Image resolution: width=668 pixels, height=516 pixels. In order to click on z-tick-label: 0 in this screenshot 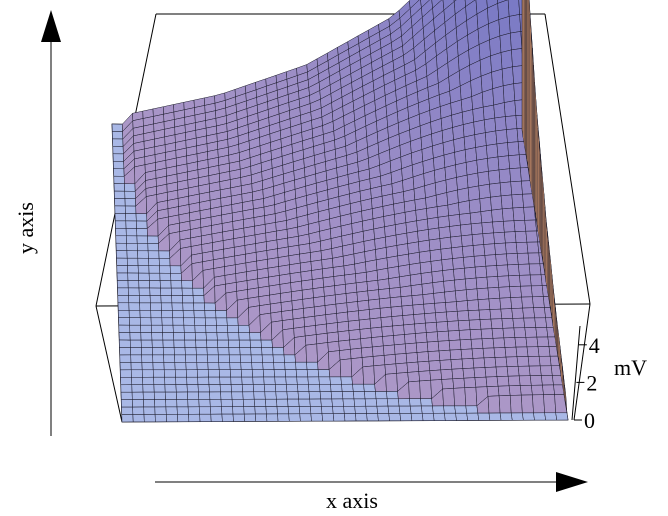, I will do `click(589, 420)`.